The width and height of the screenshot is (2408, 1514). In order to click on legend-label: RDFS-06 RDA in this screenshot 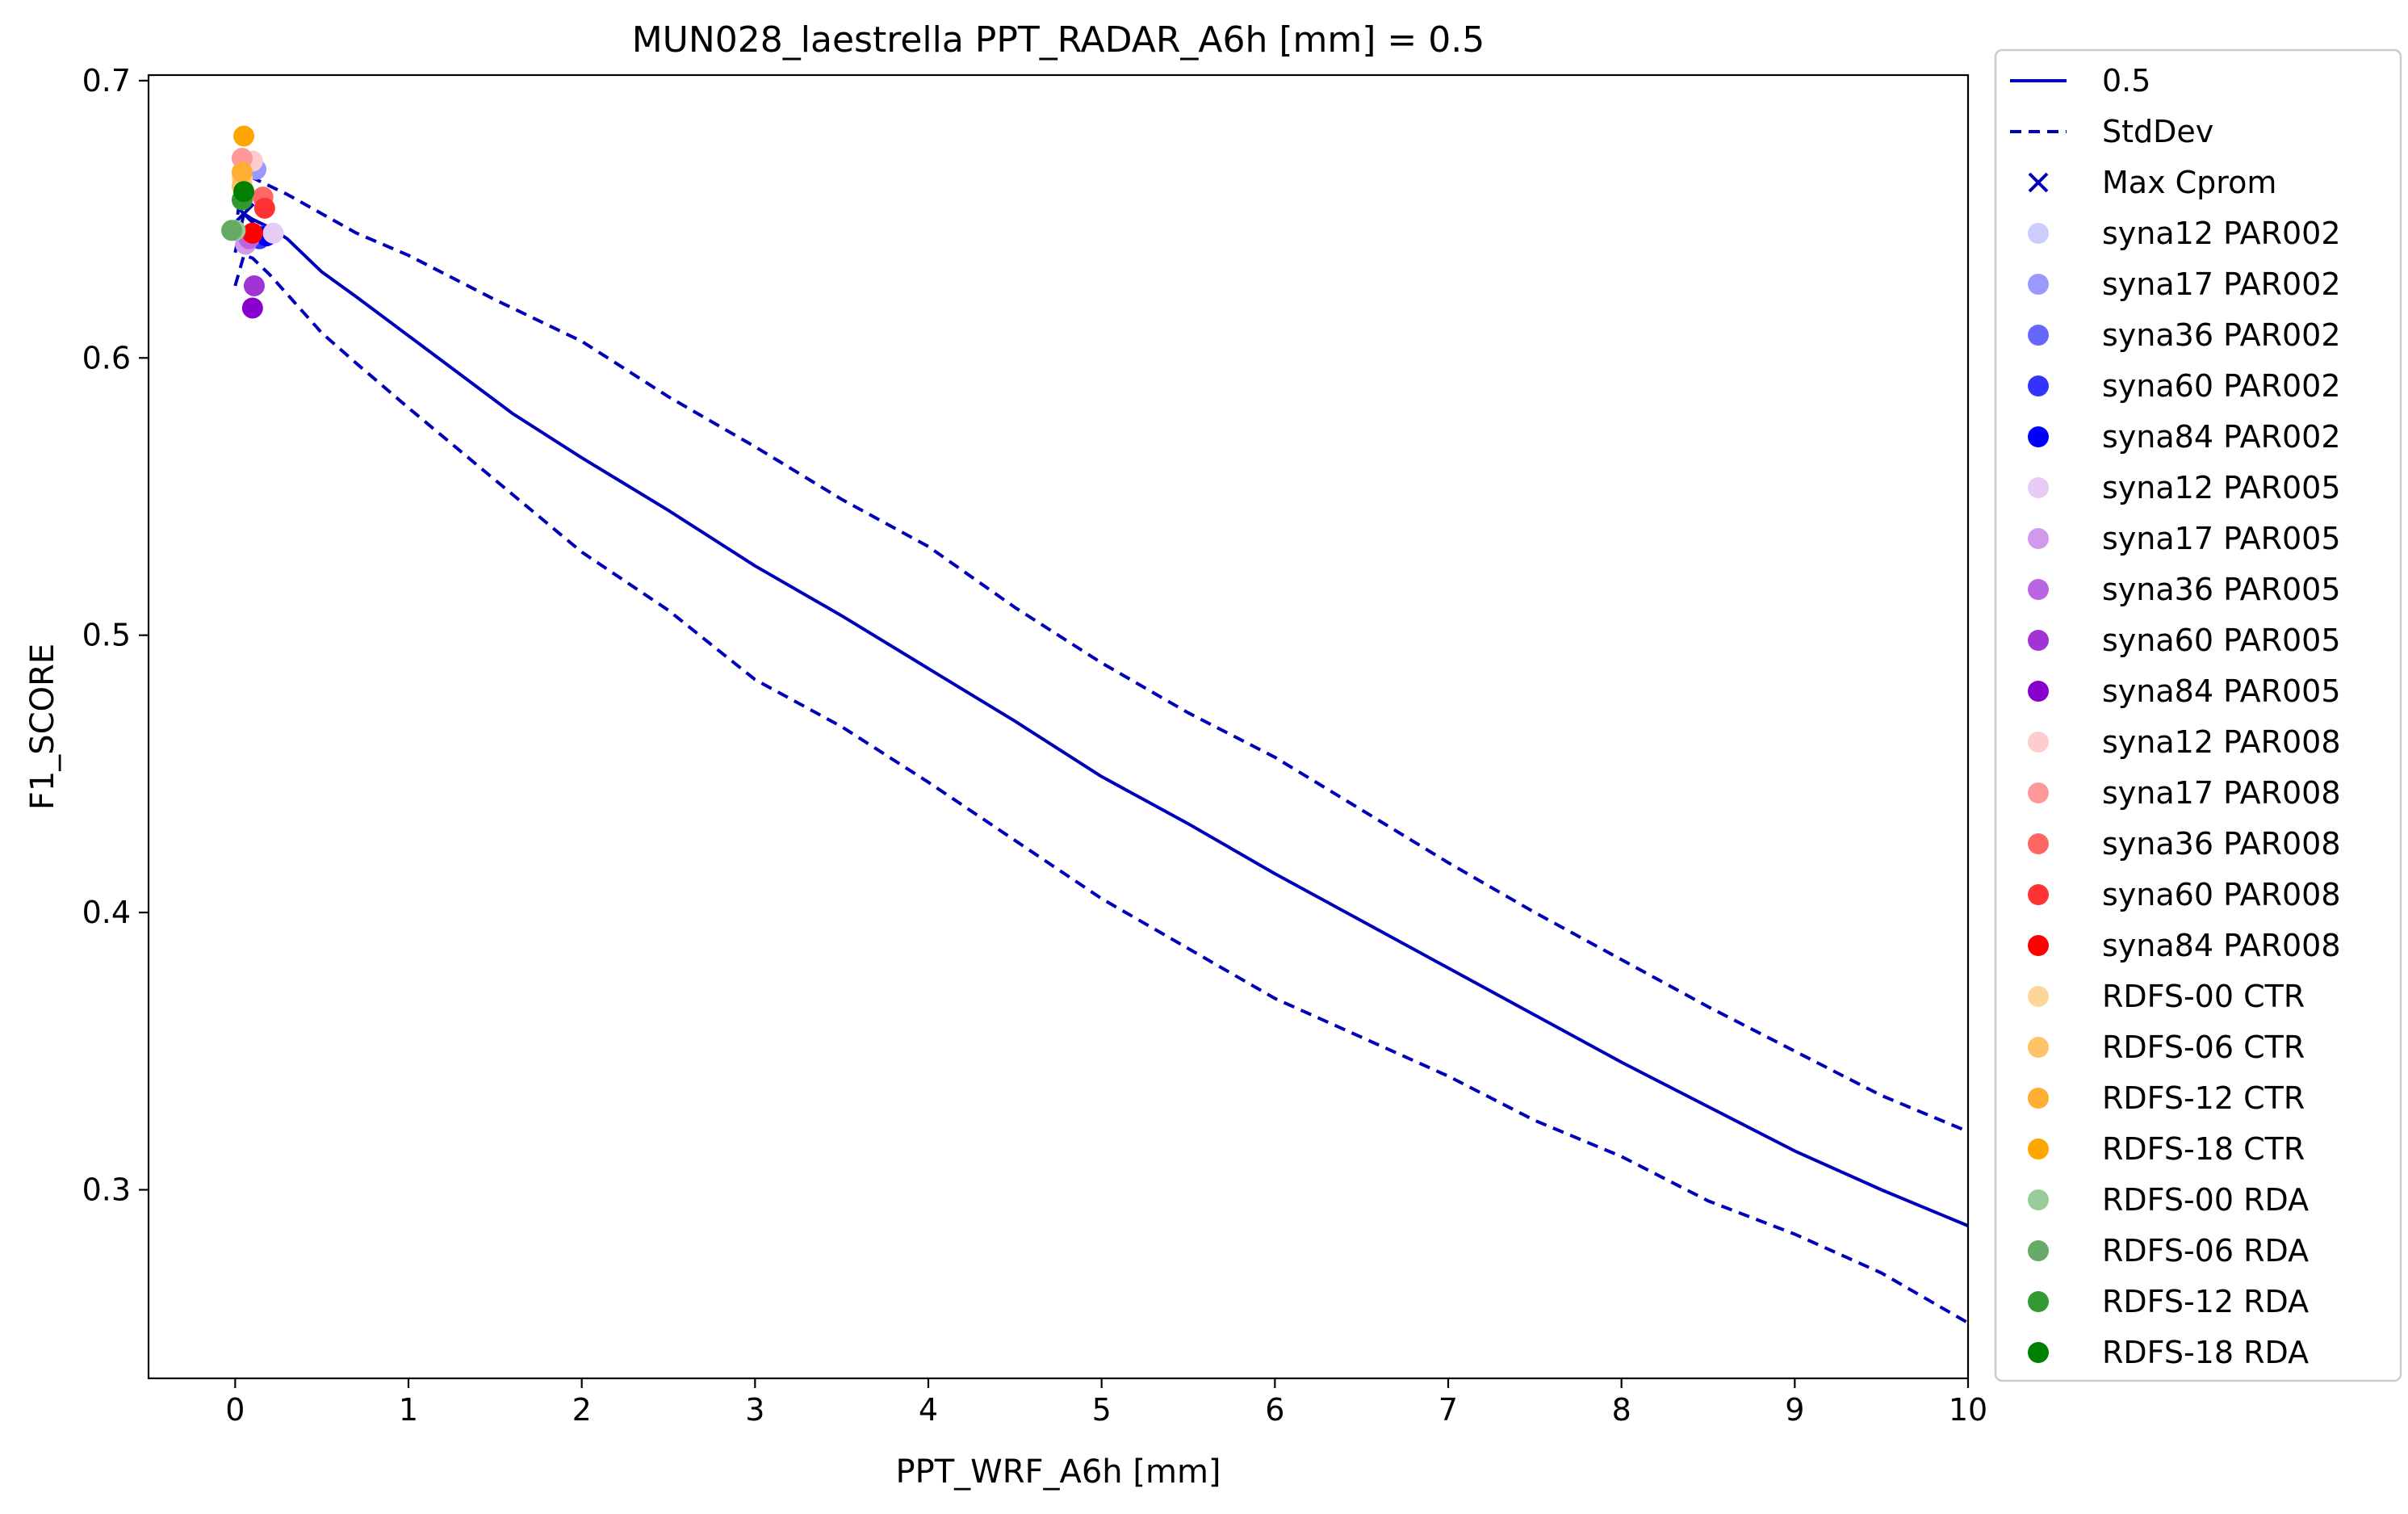, I will do `click(2205, 1251)`.